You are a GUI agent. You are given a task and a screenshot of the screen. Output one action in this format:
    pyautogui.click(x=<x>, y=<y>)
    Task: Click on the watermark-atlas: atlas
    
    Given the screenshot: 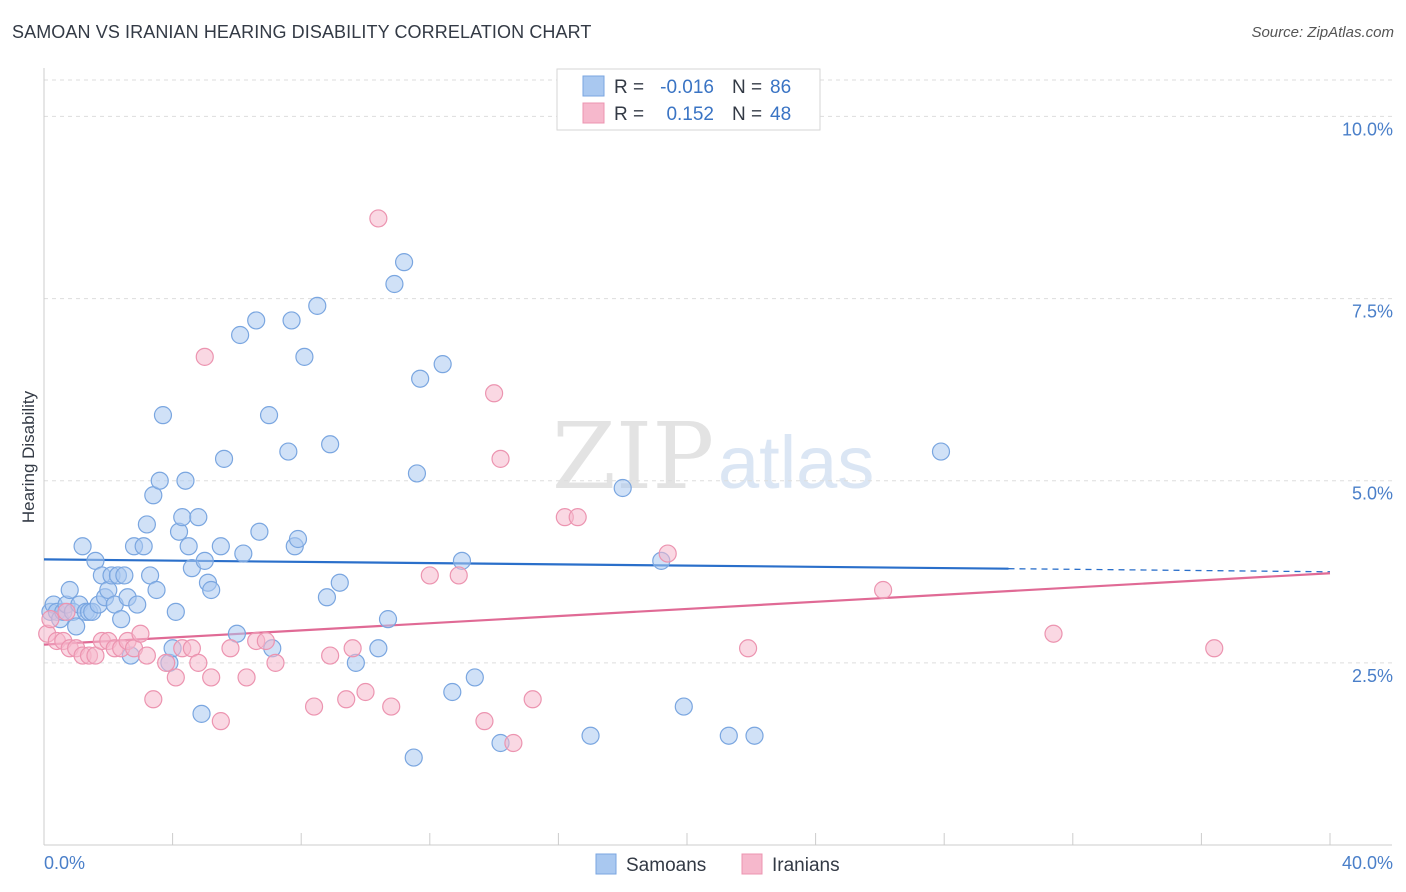 What is the action you would take?
    pyautogui.click(x=796, y=462)
    